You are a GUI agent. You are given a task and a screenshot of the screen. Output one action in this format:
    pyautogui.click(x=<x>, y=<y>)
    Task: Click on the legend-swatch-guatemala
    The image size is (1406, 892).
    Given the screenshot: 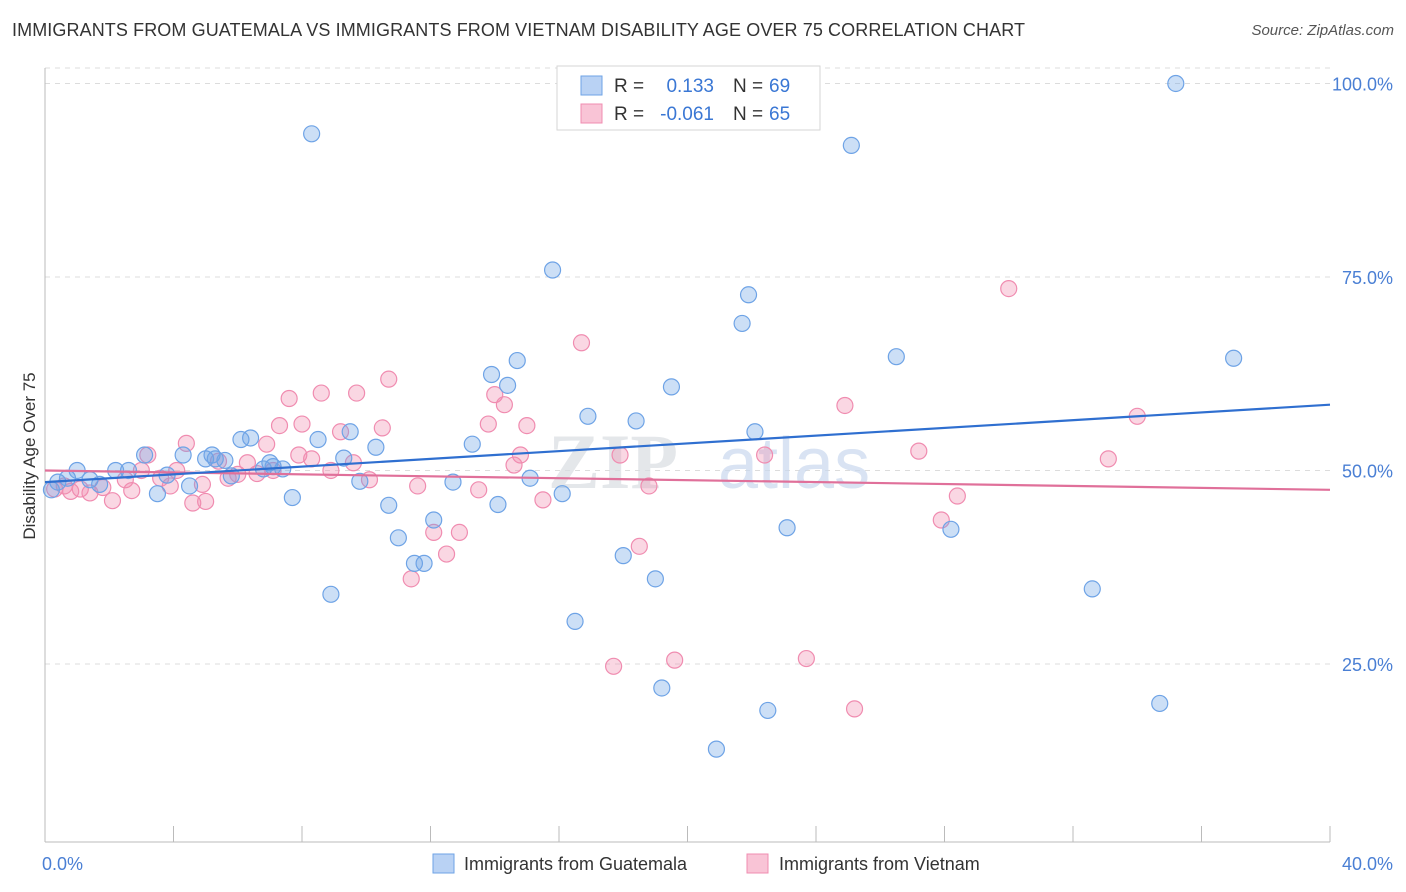 What is the action you would take?
    pyautogui.click(x=443, y=863)
    